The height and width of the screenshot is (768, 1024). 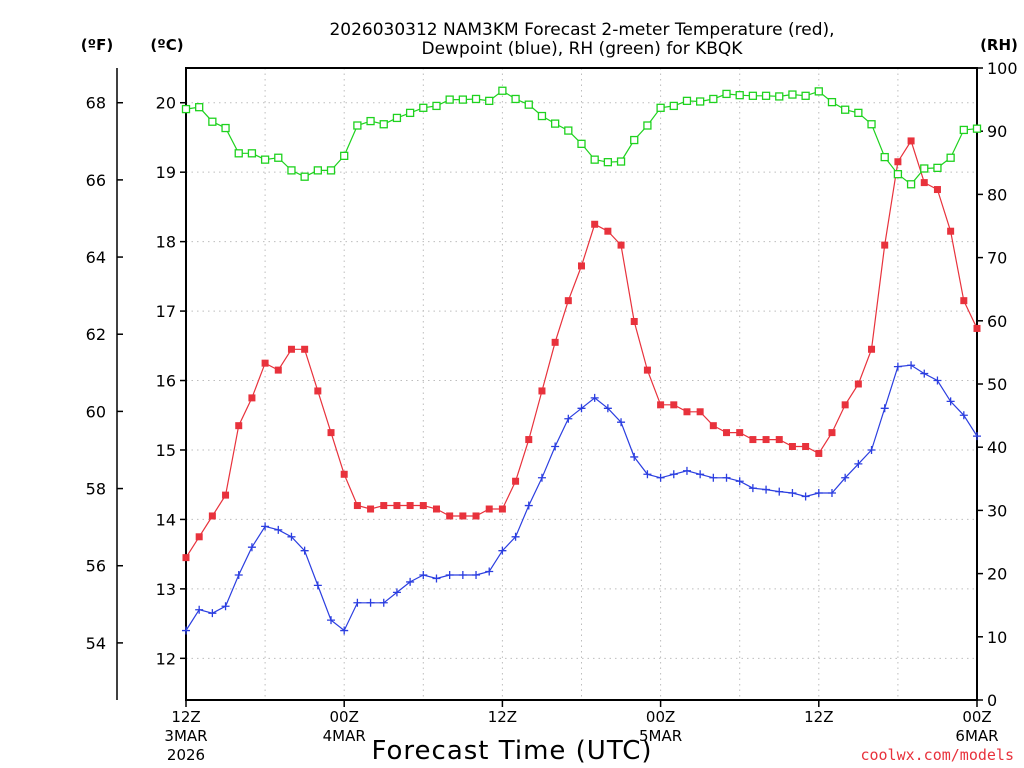 I want to click on celsius-unit-label: (ºC), so click(x=166, y=45).